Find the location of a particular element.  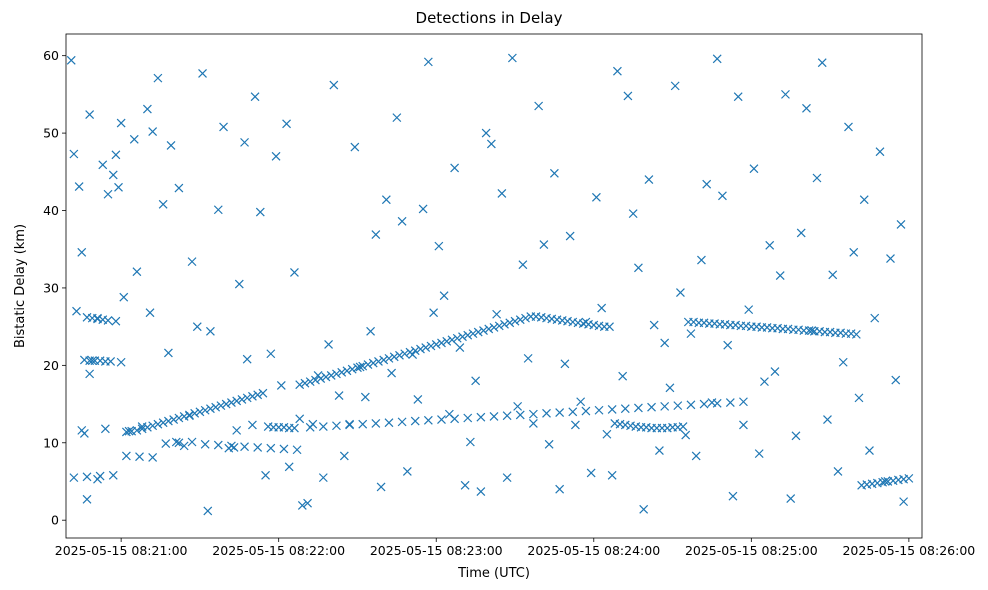

y-tick-label: 50 is located at coordinates (51, 133).